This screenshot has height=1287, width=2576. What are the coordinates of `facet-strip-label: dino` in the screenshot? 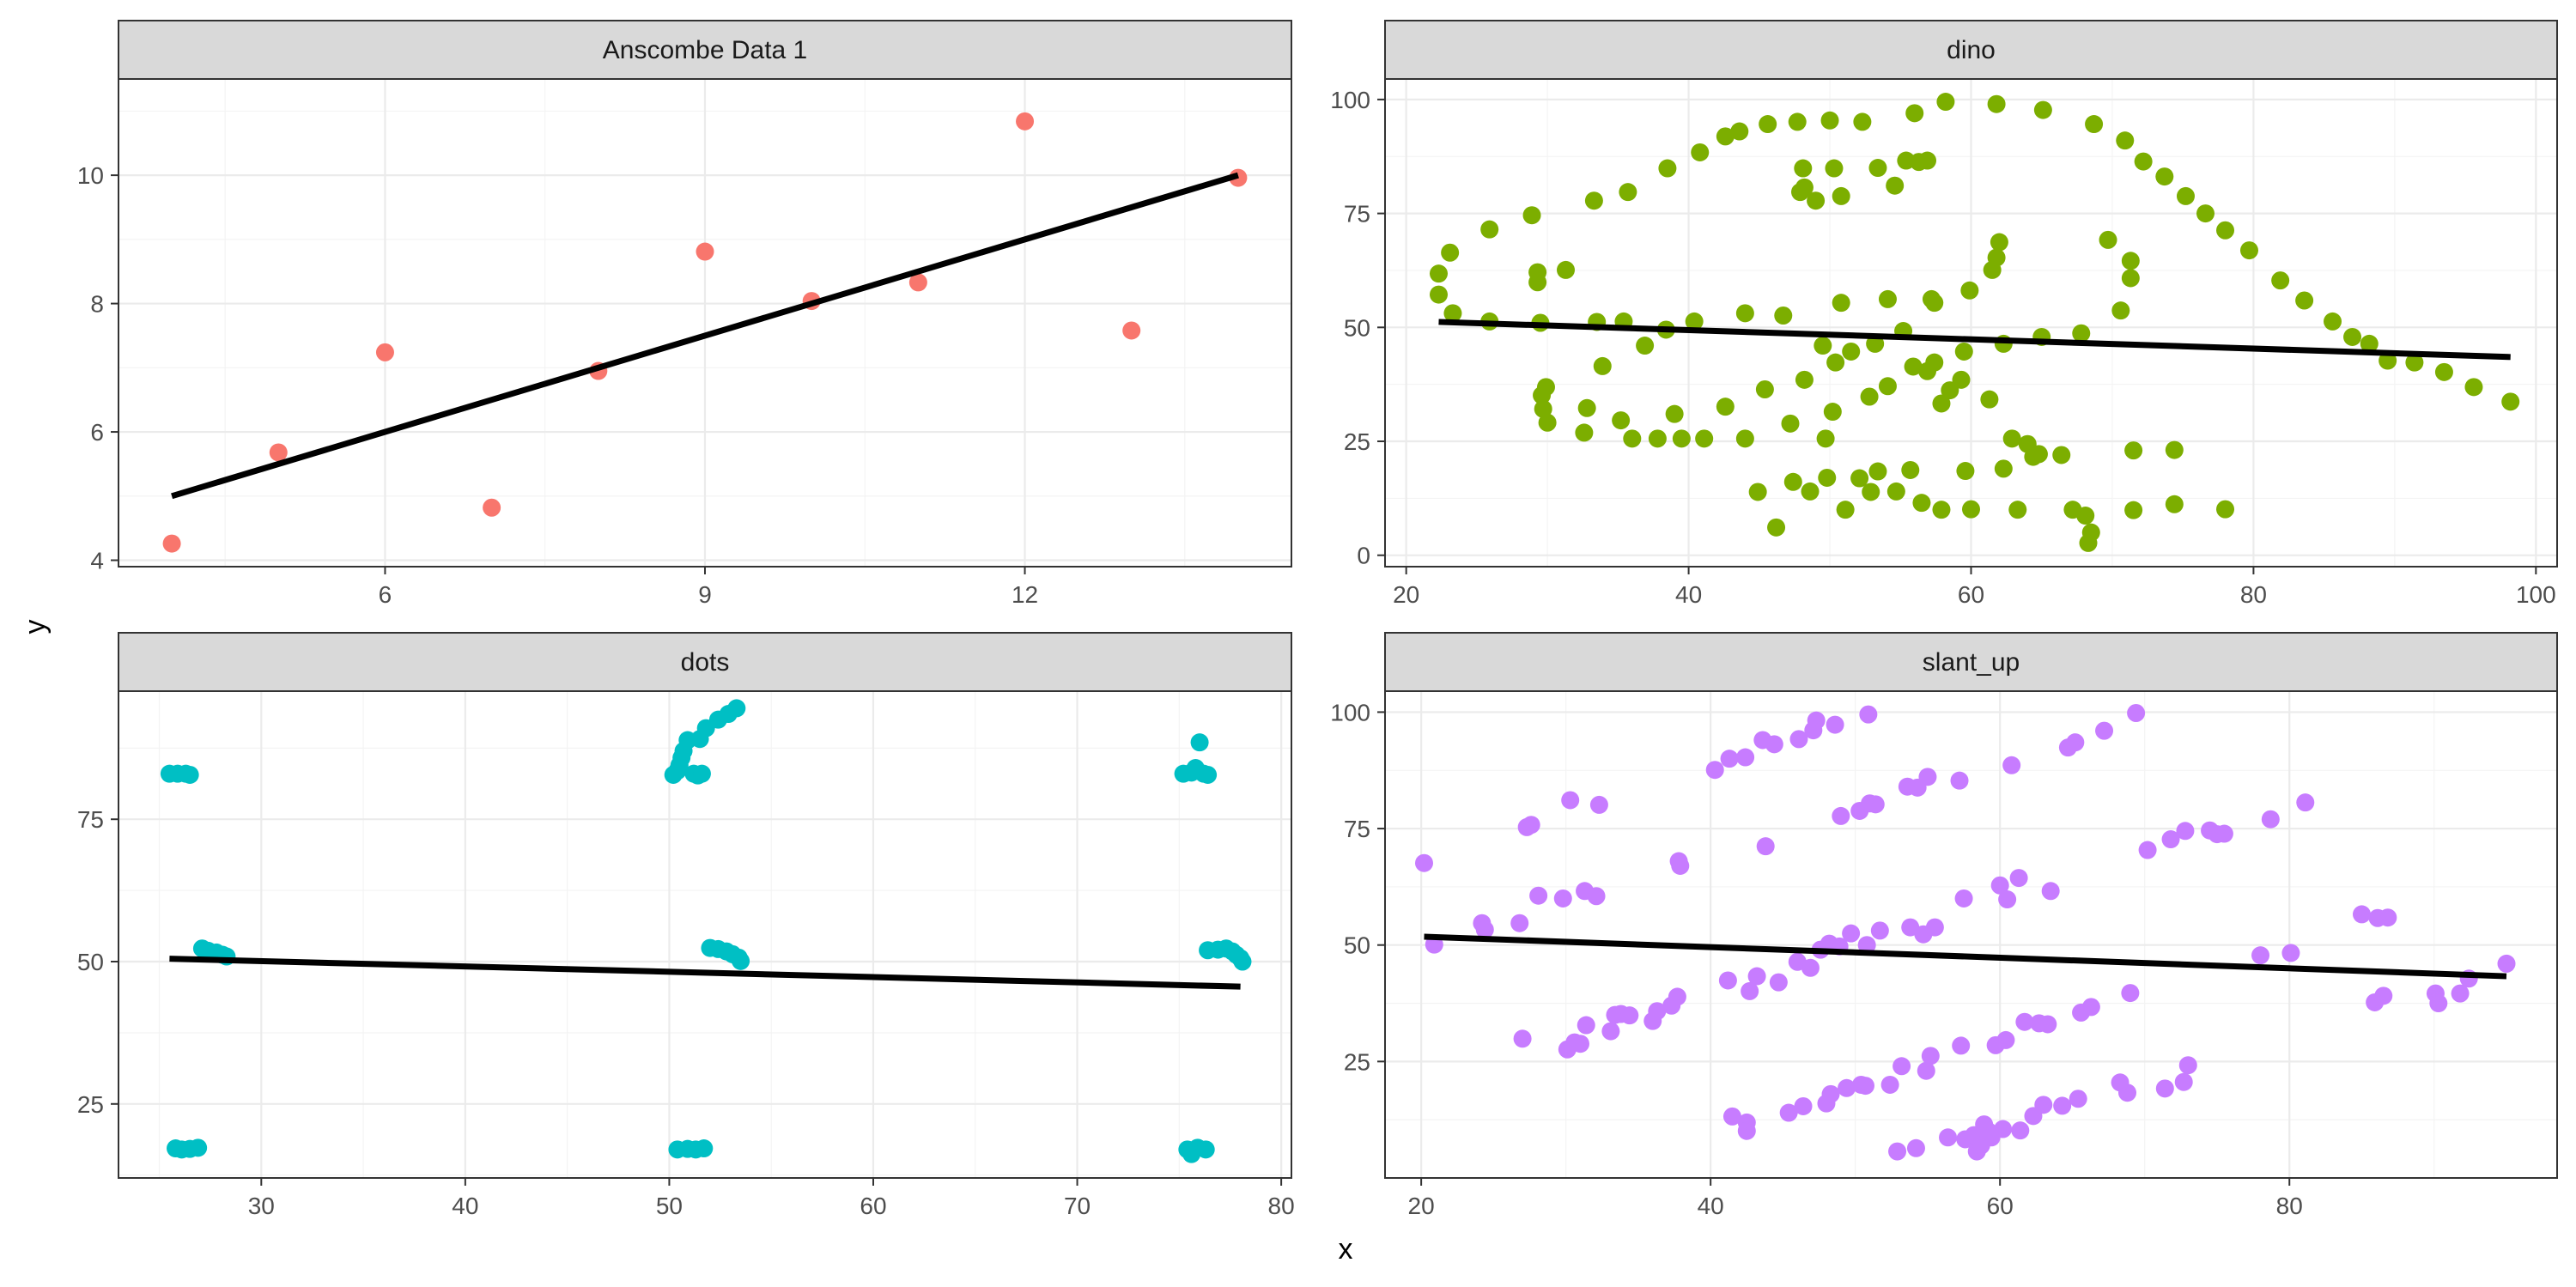 It's located at (1972, 50).